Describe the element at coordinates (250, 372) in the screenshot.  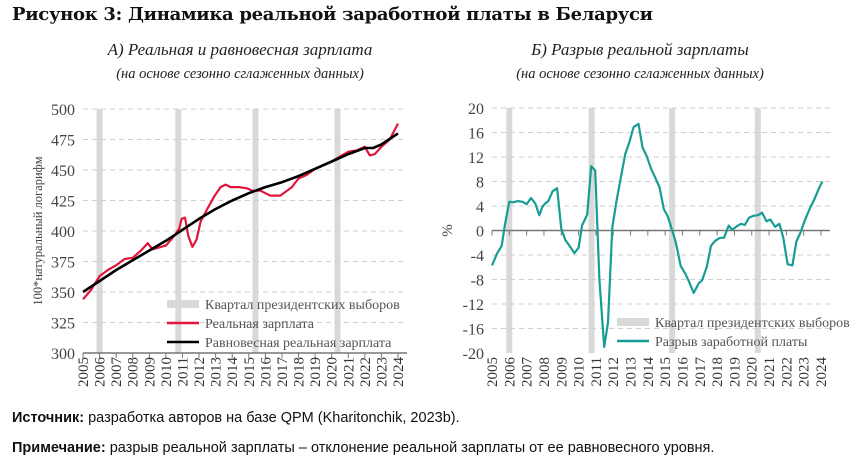
I see `left-x-tick-label: 2015` at that location.